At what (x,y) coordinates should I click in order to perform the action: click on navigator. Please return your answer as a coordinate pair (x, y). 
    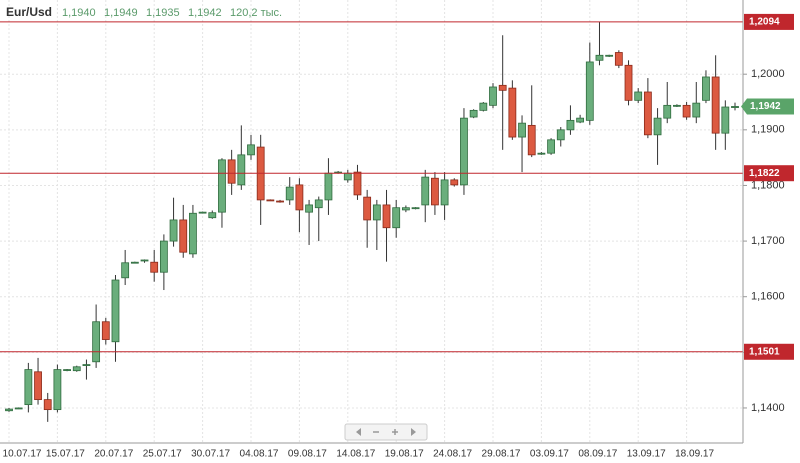
    Looking at the image, I should click on (386, 432).